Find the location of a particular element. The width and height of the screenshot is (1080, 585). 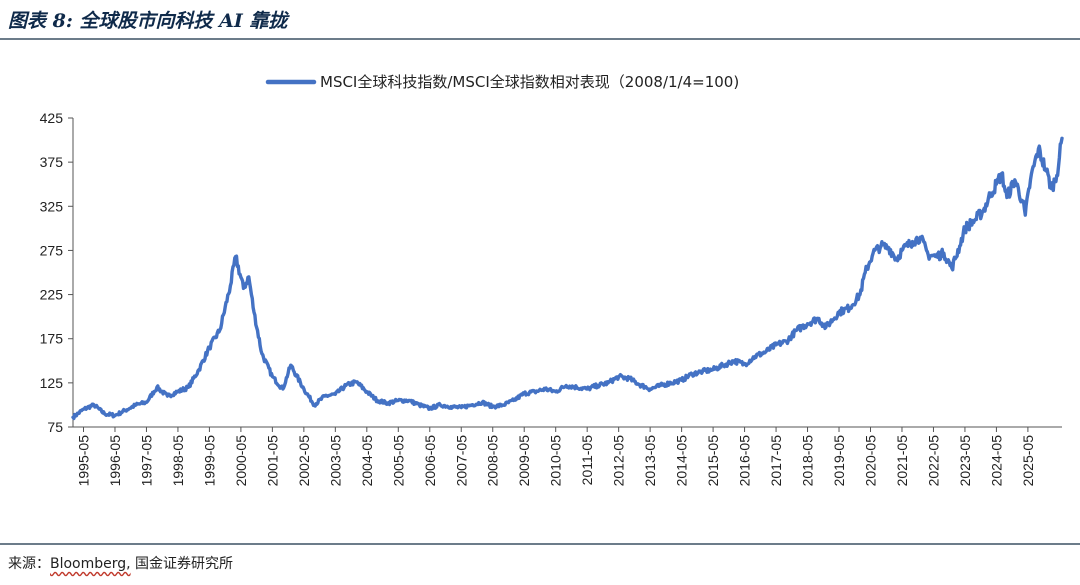

legend: MSCI全球科技指数/MSCI全球指数相对表现（2008/1/4=100) is located at coordinates (502, 82).